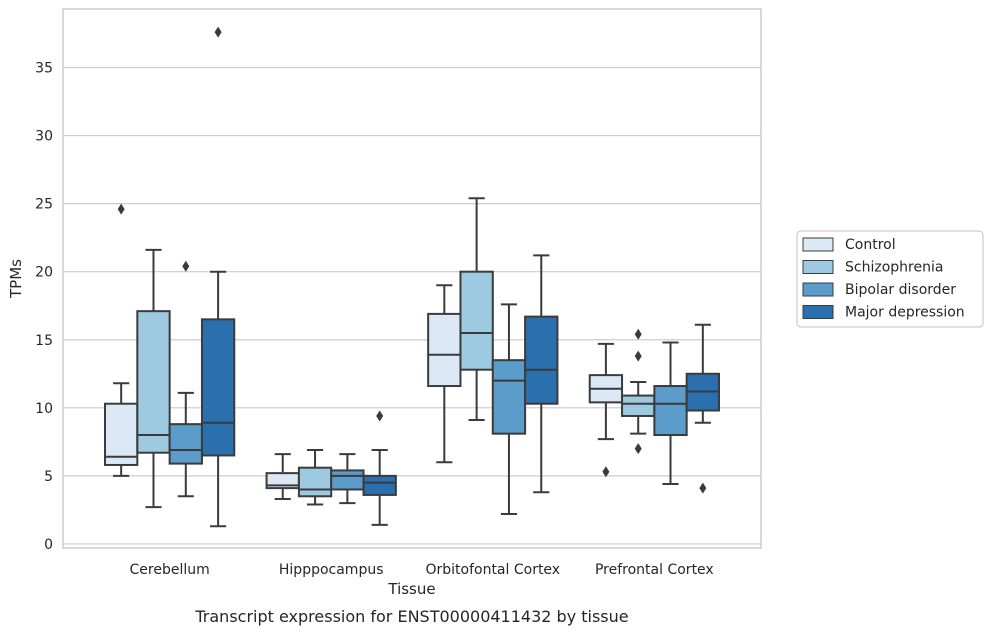 This screenshot has height=634, width=993. What do you see at coordinates (894, 268) in the screenshot?
I see `legend-entry: Schizophrenia` at bounding box center [894, 268].